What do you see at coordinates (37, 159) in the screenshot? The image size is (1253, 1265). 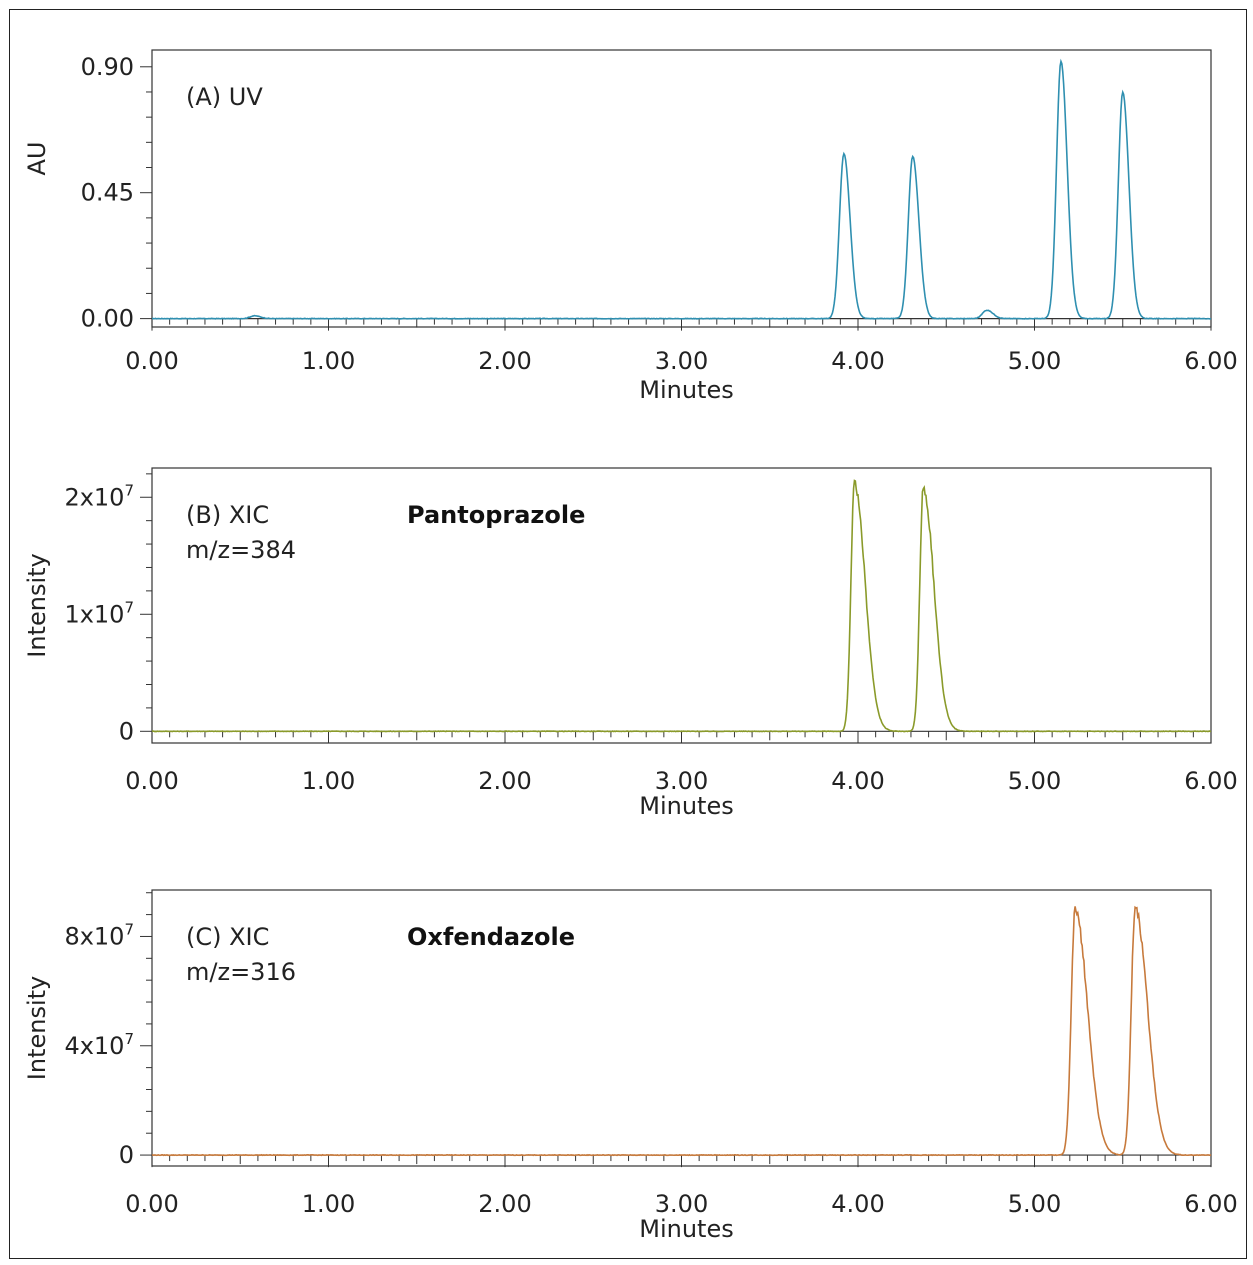 I see `y-axis-title: AU` at bounding box center [37, 159].